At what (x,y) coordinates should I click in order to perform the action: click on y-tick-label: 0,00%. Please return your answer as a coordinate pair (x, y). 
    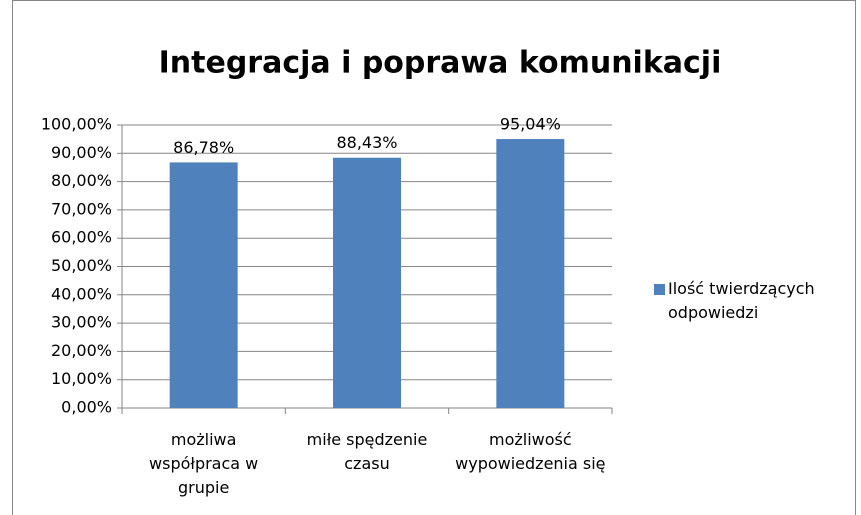
    Looking at the image, I should click on (86, 407).